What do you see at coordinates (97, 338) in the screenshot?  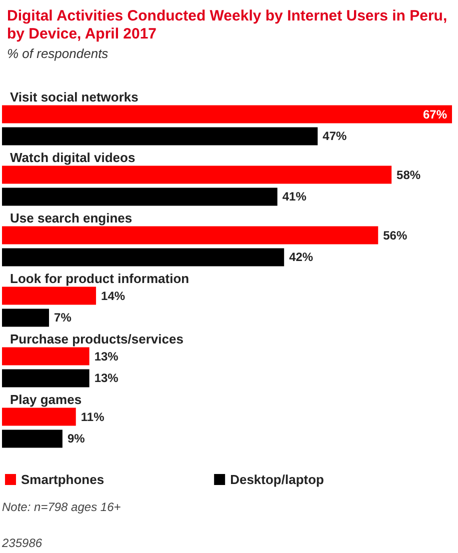 I see `y-tick-label: Purchase products/services` at bounding box center [97, 338].